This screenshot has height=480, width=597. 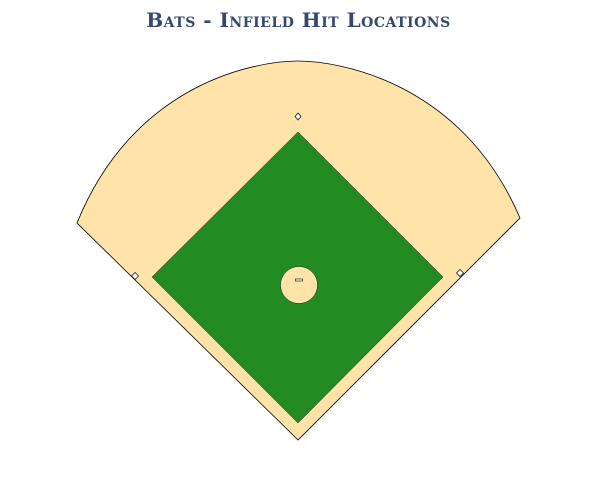 I want to click on first-base, so click(x=460, y=273).